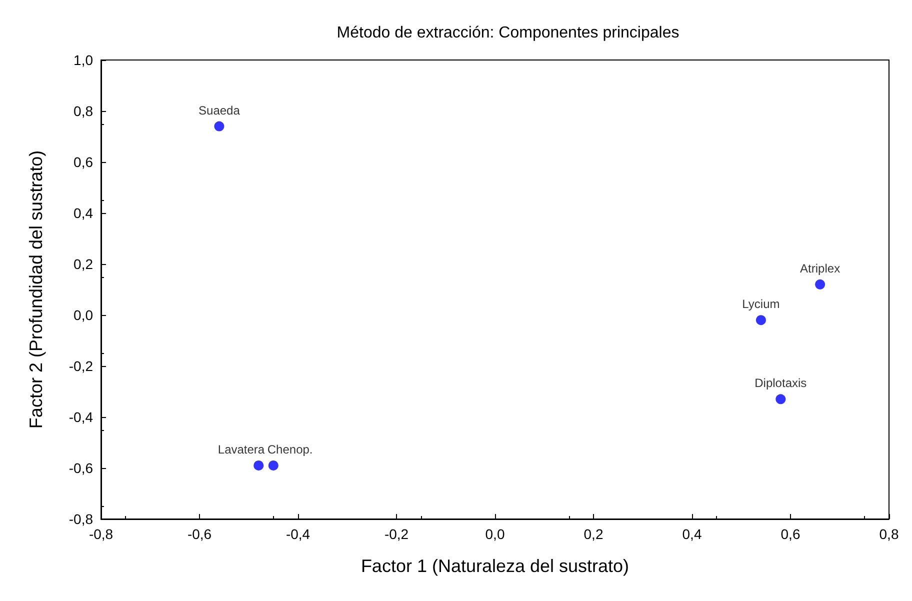 The width and height of the screenshot is (912, 601). What do you see at coordinates (298, 534) in the screenshot?
I see `x-tick-label: -0,4` at bounding box center [298, 534].